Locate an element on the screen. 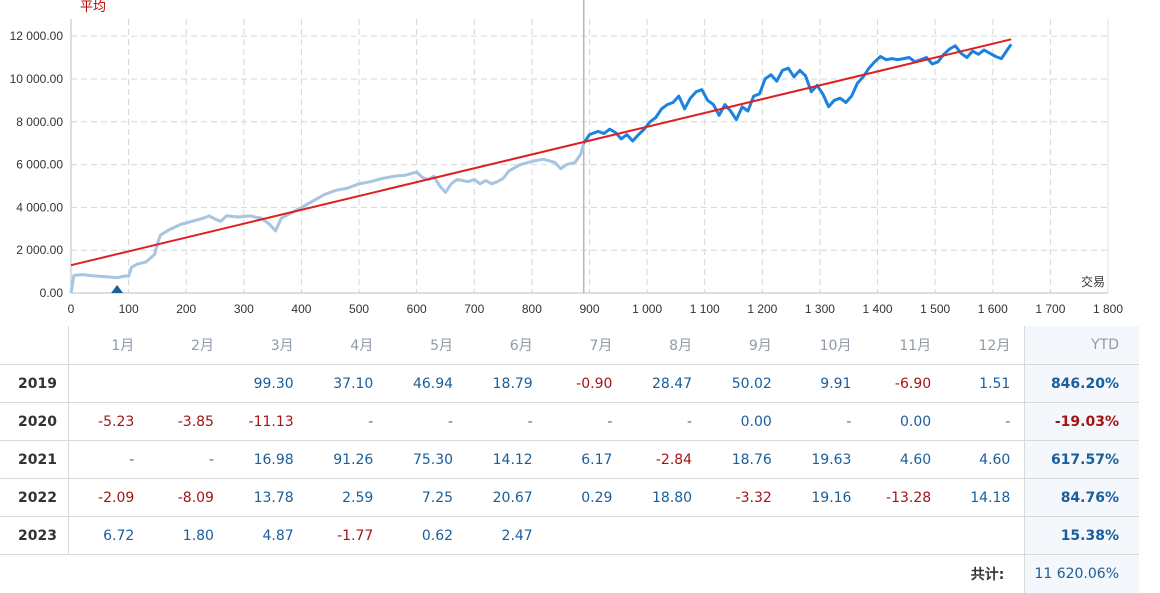 The height and width of the screenshot is (593, 1160). x-tick-label: 600 is located at coordinates (417, 309).